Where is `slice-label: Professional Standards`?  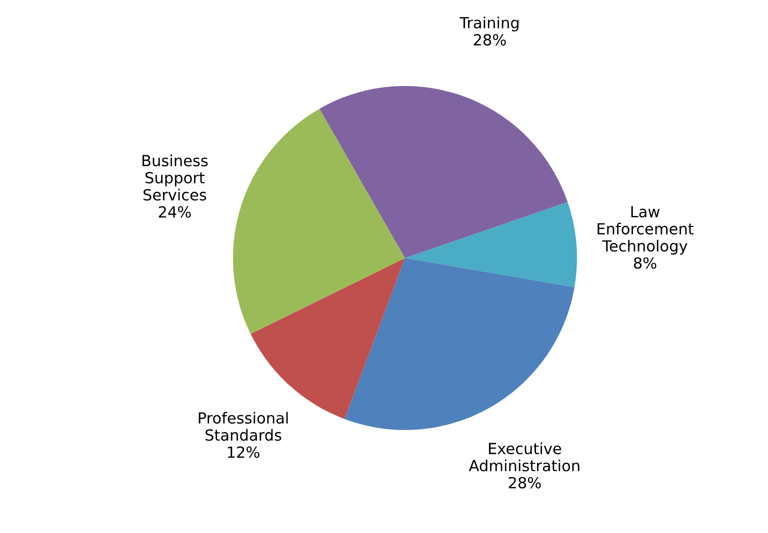 slice-label: Professional Standards is located at coordinates (243, 426).